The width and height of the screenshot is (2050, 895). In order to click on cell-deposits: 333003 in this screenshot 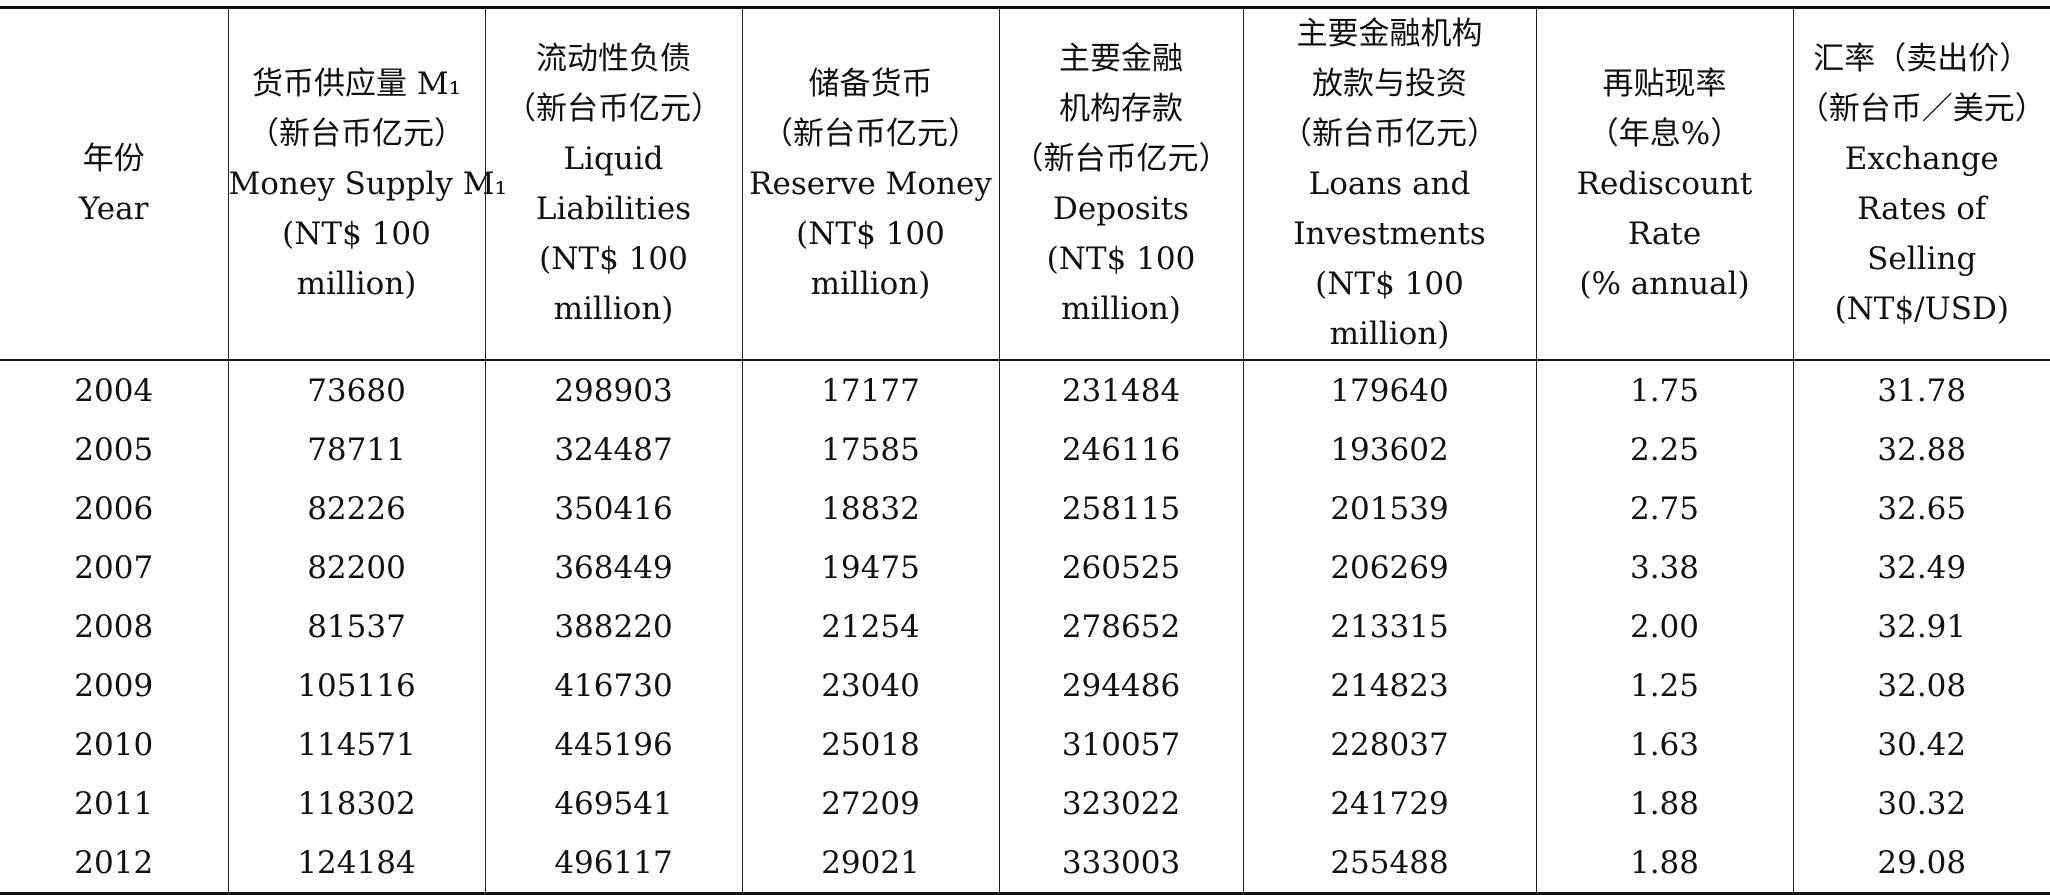, I will do `click(1121, 863)`.